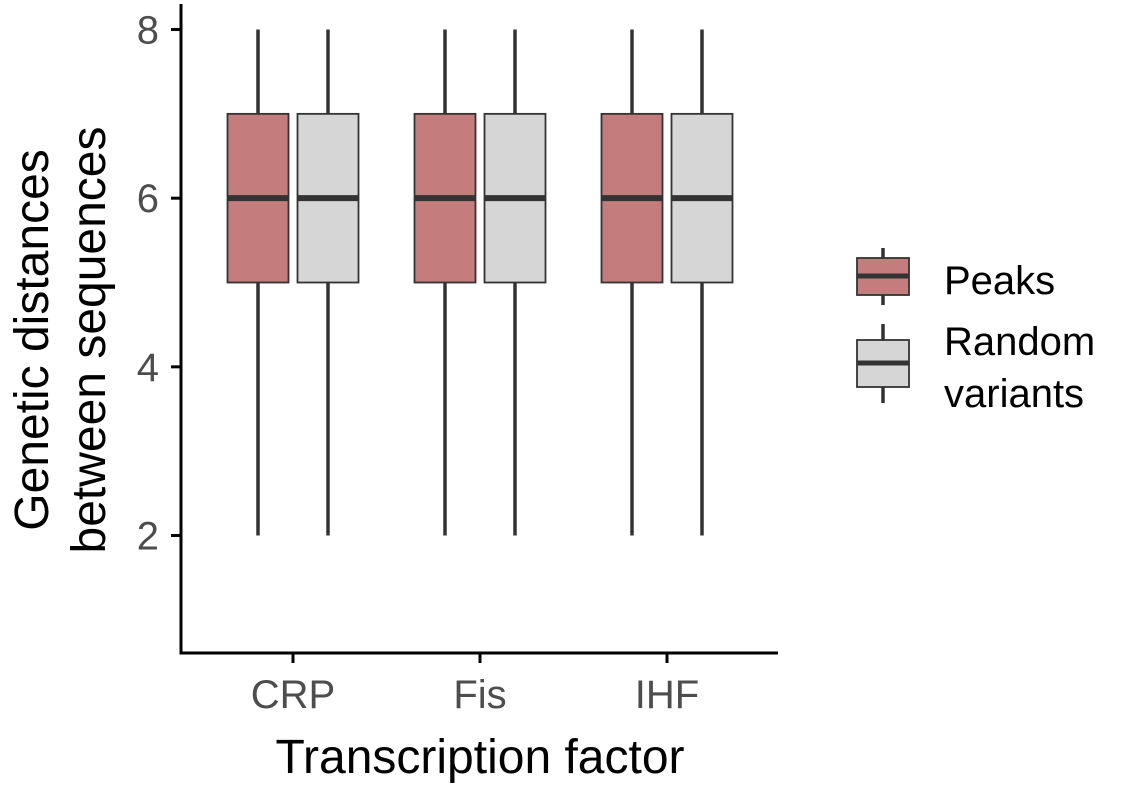 This screenshot has height=789, width=1131. I want to click on legend-item-peaks: Peaks, so click(955, 276).